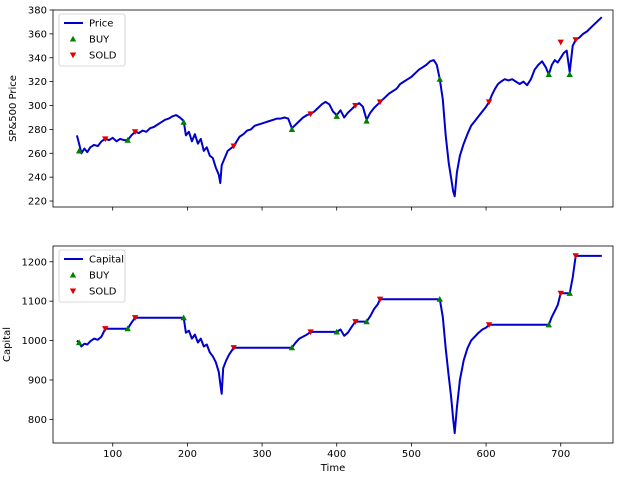 The width and height of the screenshot is (618, 482). I want to click on legend-label: Price, so click(101, 24).